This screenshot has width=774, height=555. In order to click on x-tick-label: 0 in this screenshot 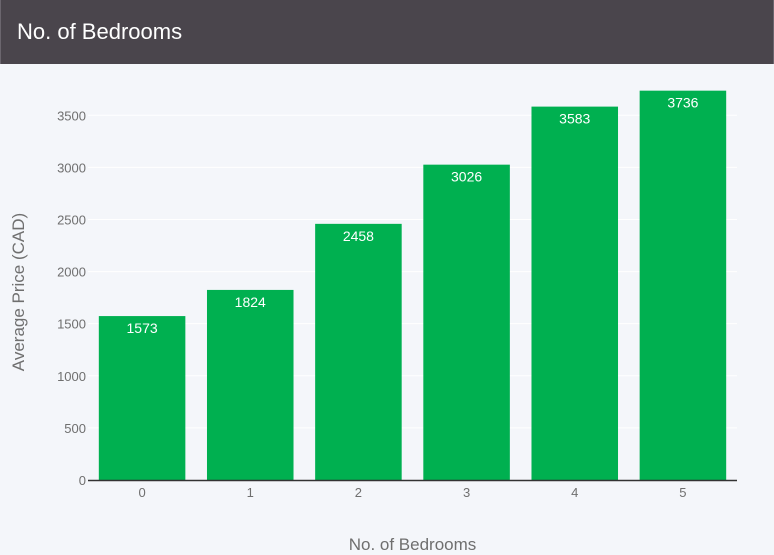, I will do `click(141, 492)`.